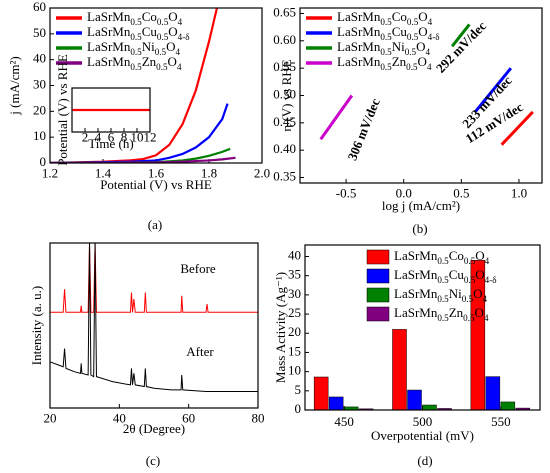  What do you see at coordinates (344, 421) in the screenshot?
I see `x-tick-label: 450` at bounding box center [344, 421].